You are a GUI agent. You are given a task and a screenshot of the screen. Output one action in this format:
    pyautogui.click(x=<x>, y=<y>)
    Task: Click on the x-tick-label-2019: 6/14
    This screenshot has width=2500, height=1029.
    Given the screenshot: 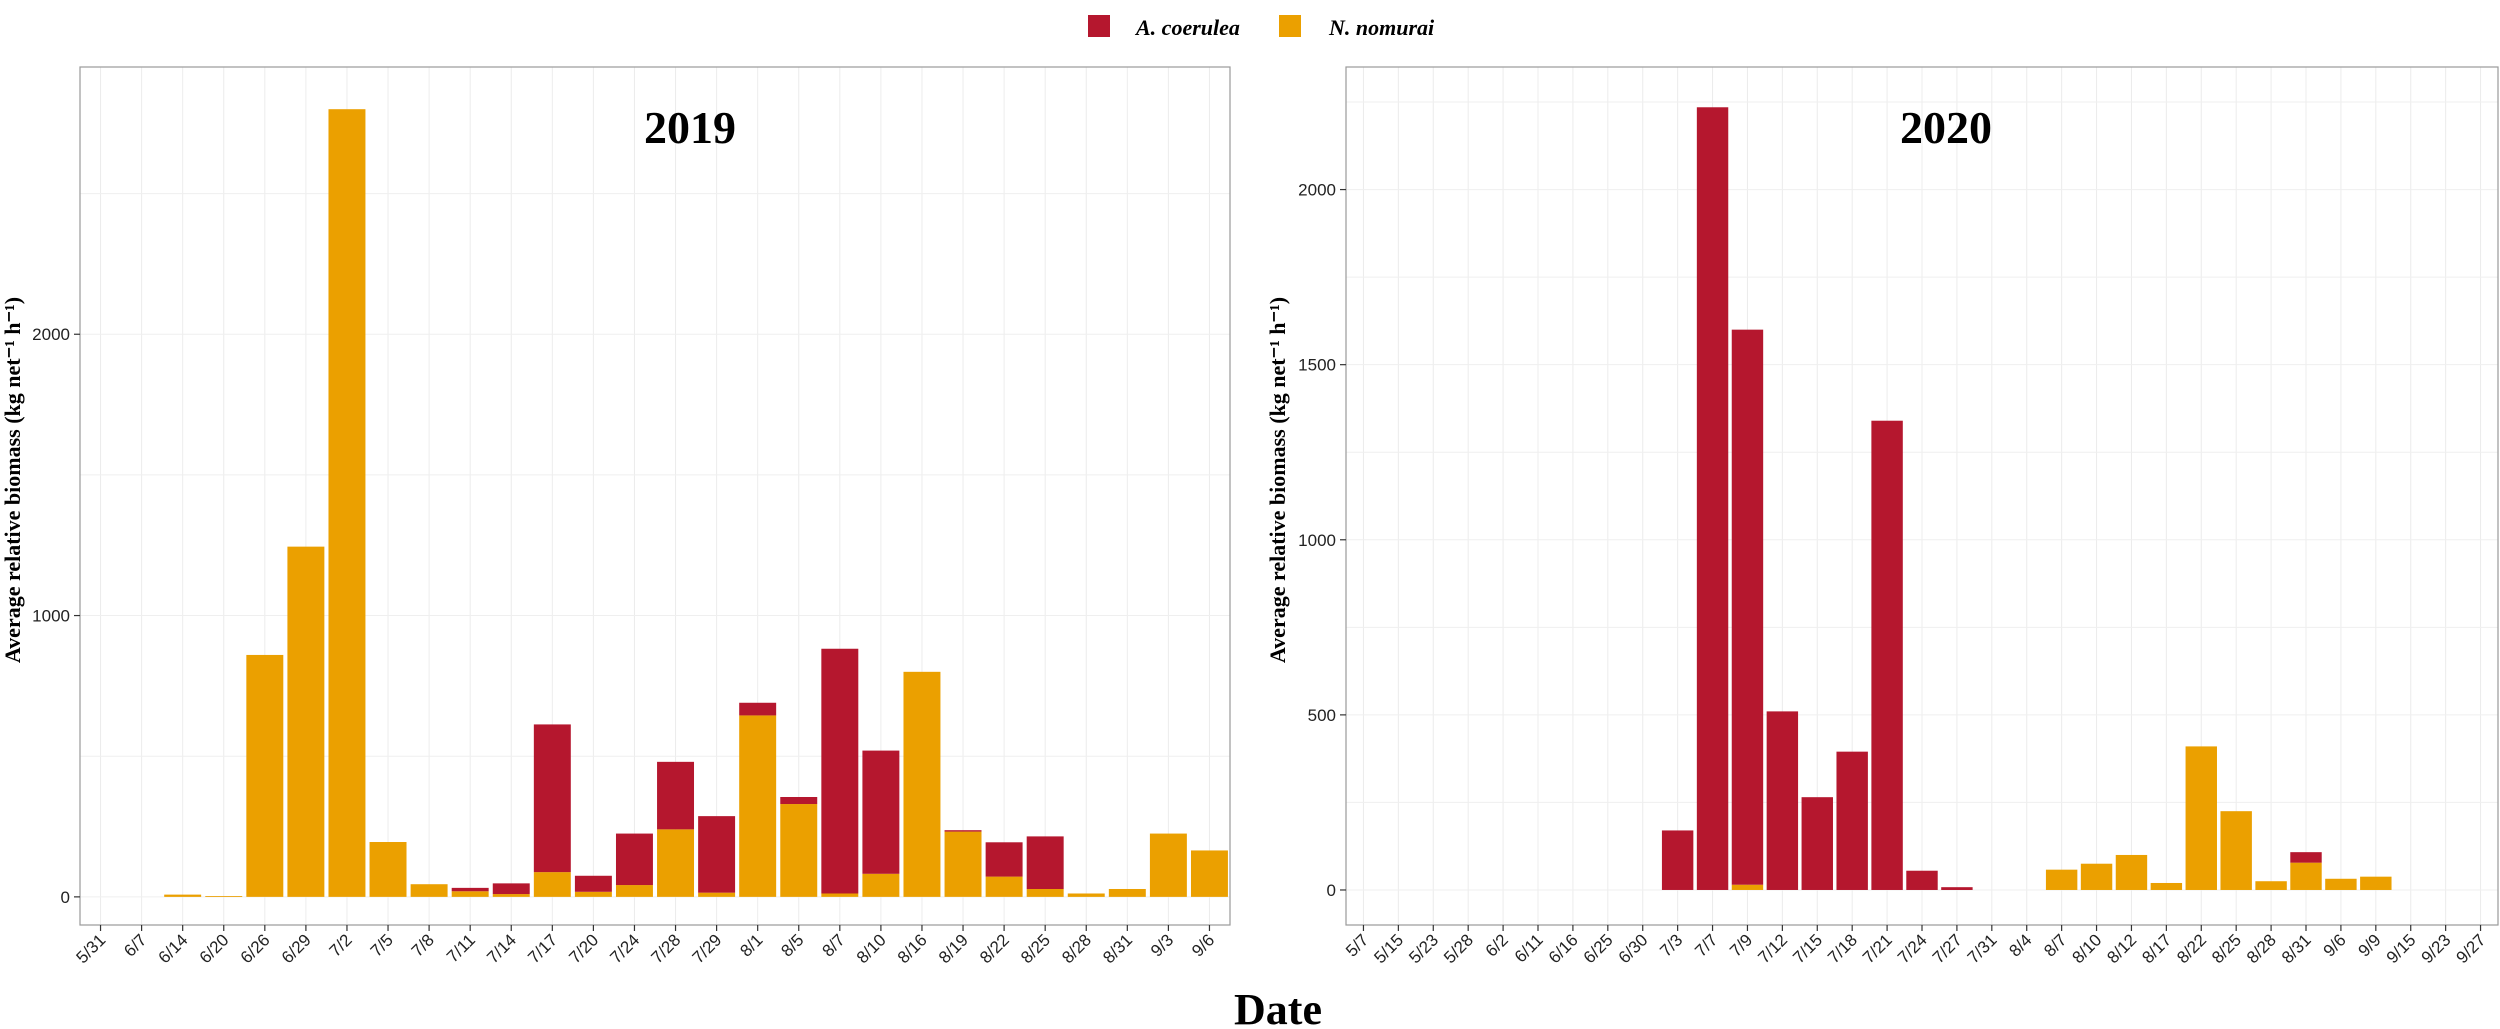 What is the action you would take?
    pyautogui.click(x=173, y=948)
    